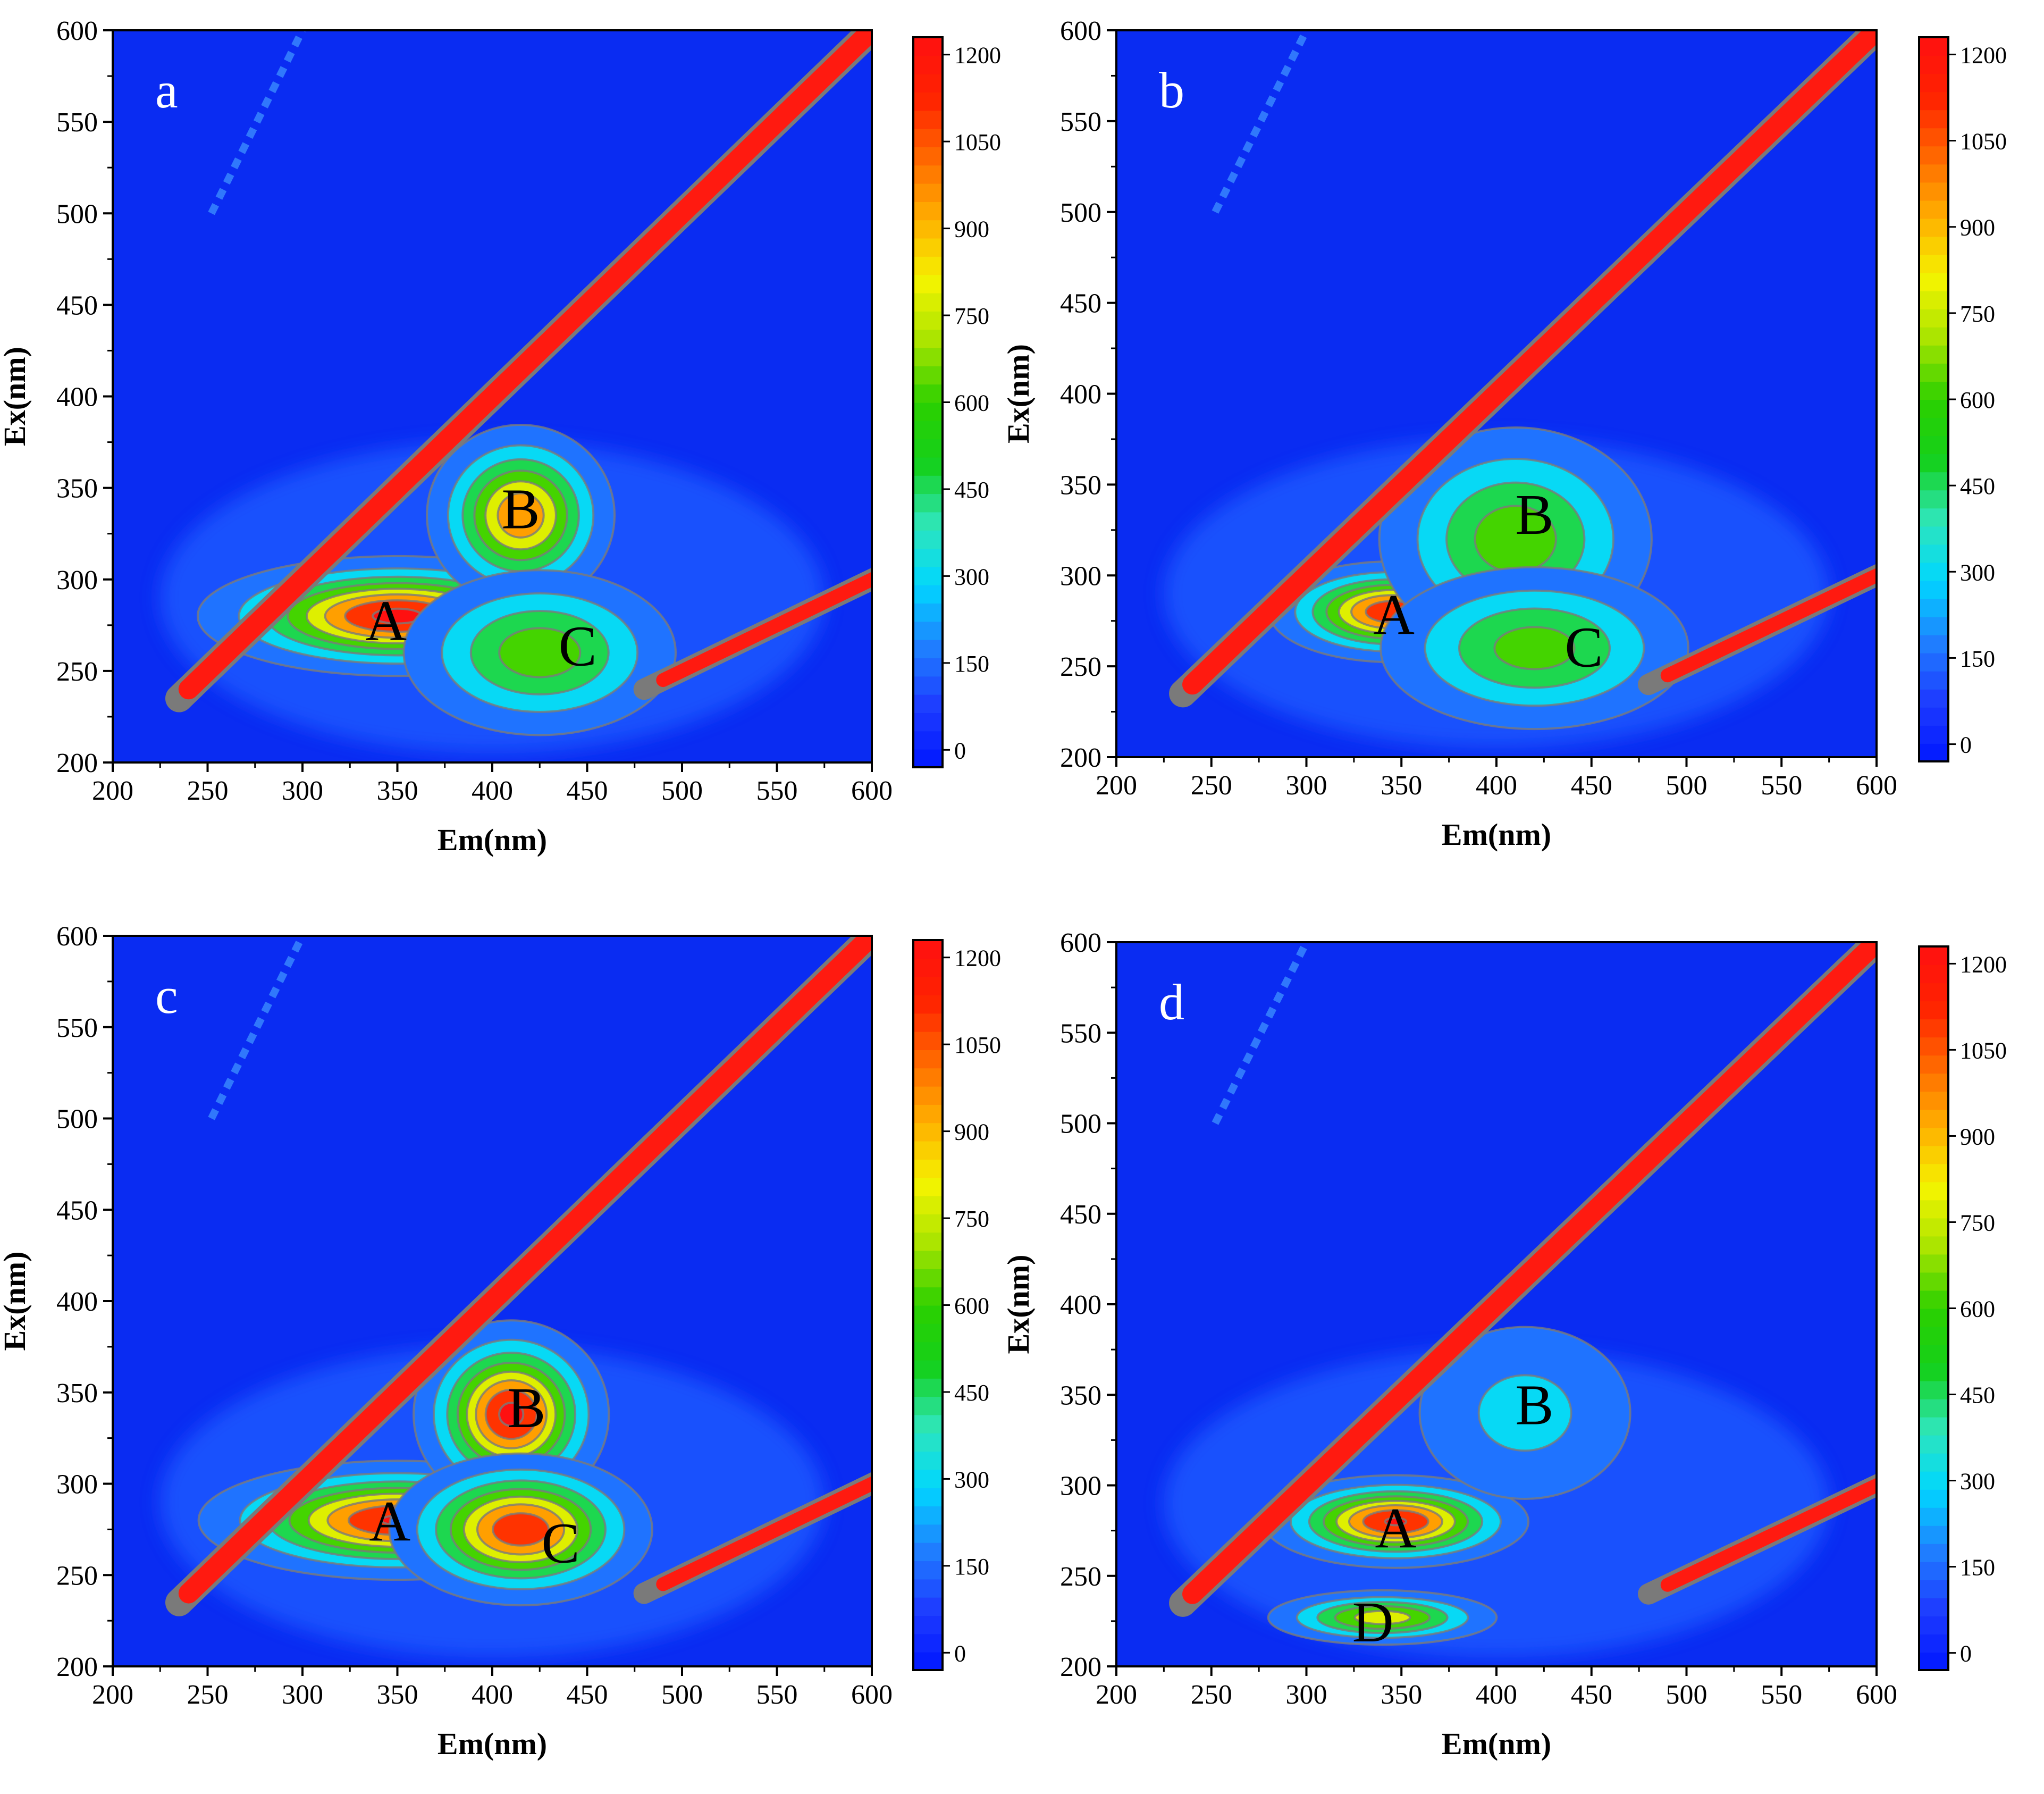 This screenshot has width=2044, height=1794. Describe the element at coordinates (1373, 1622) in the screenshot. I see `peak-annotation-D: D` at that location.